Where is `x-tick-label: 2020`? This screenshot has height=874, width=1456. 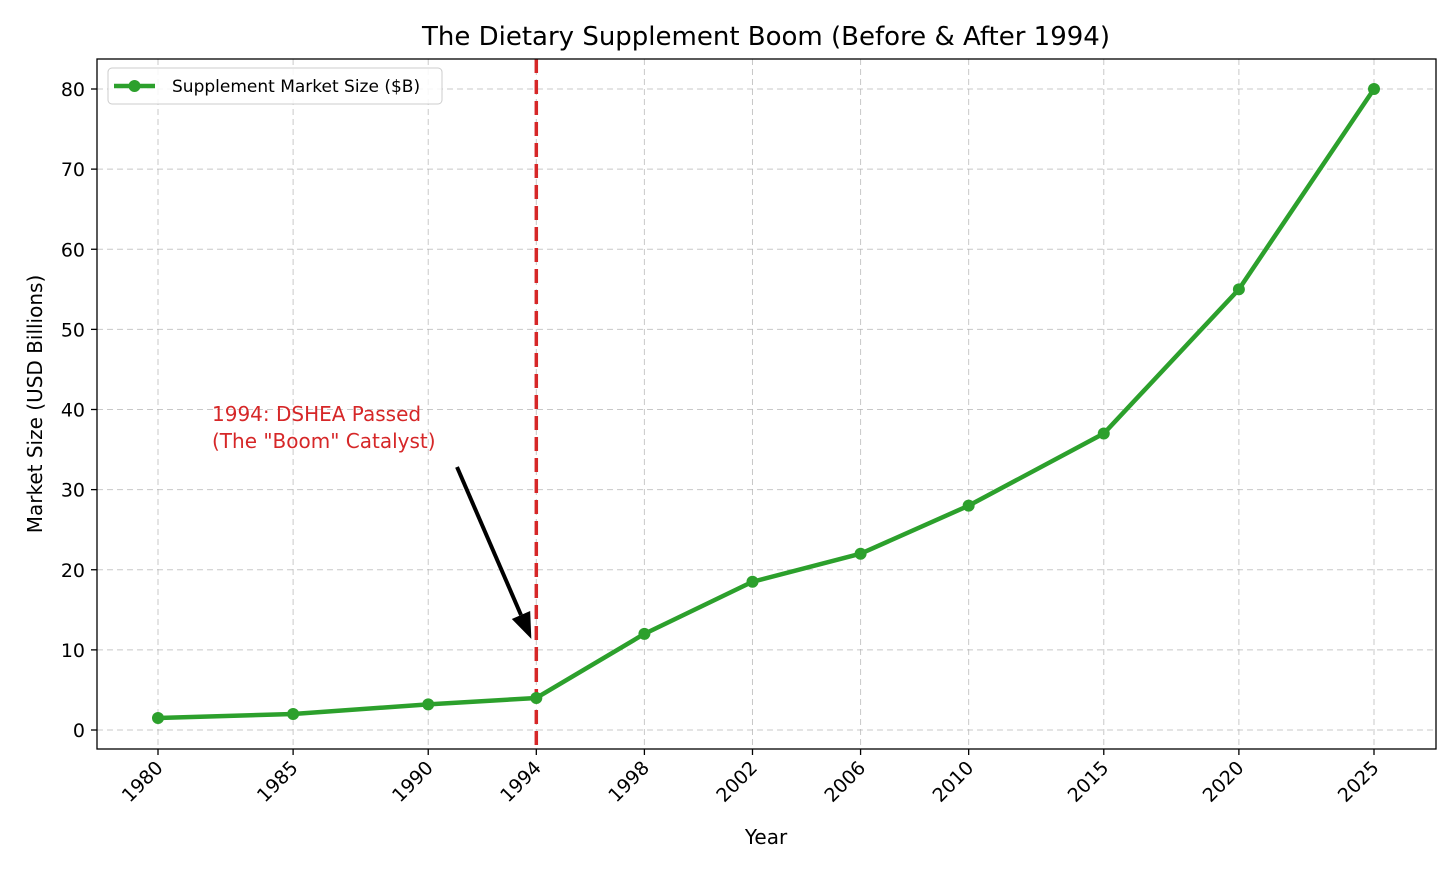 x-tick-label: 2020 is located at coordinates (1224, 782).